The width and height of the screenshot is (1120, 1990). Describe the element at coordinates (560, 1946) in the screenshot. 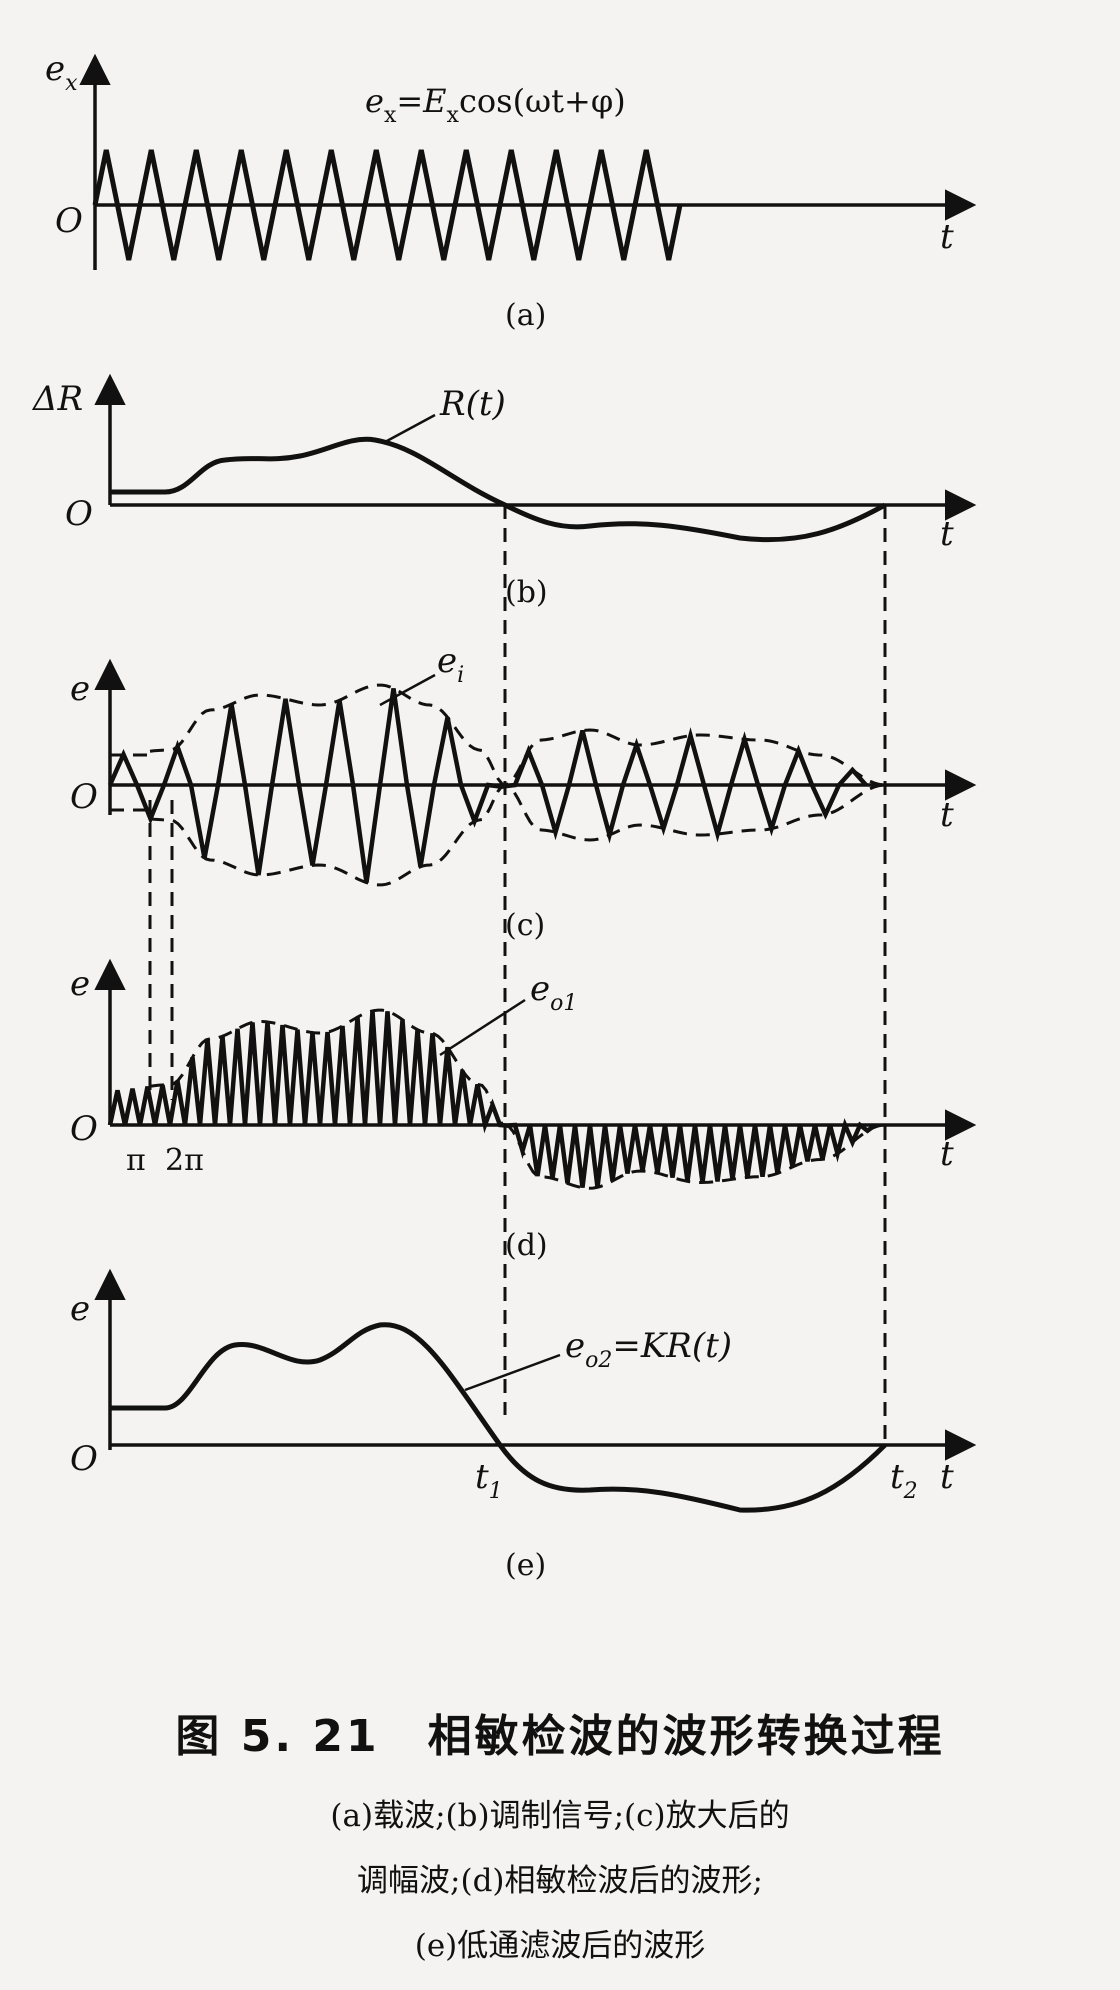

I see `caption-line-3: (e)低通滤波后的波形` at that location.